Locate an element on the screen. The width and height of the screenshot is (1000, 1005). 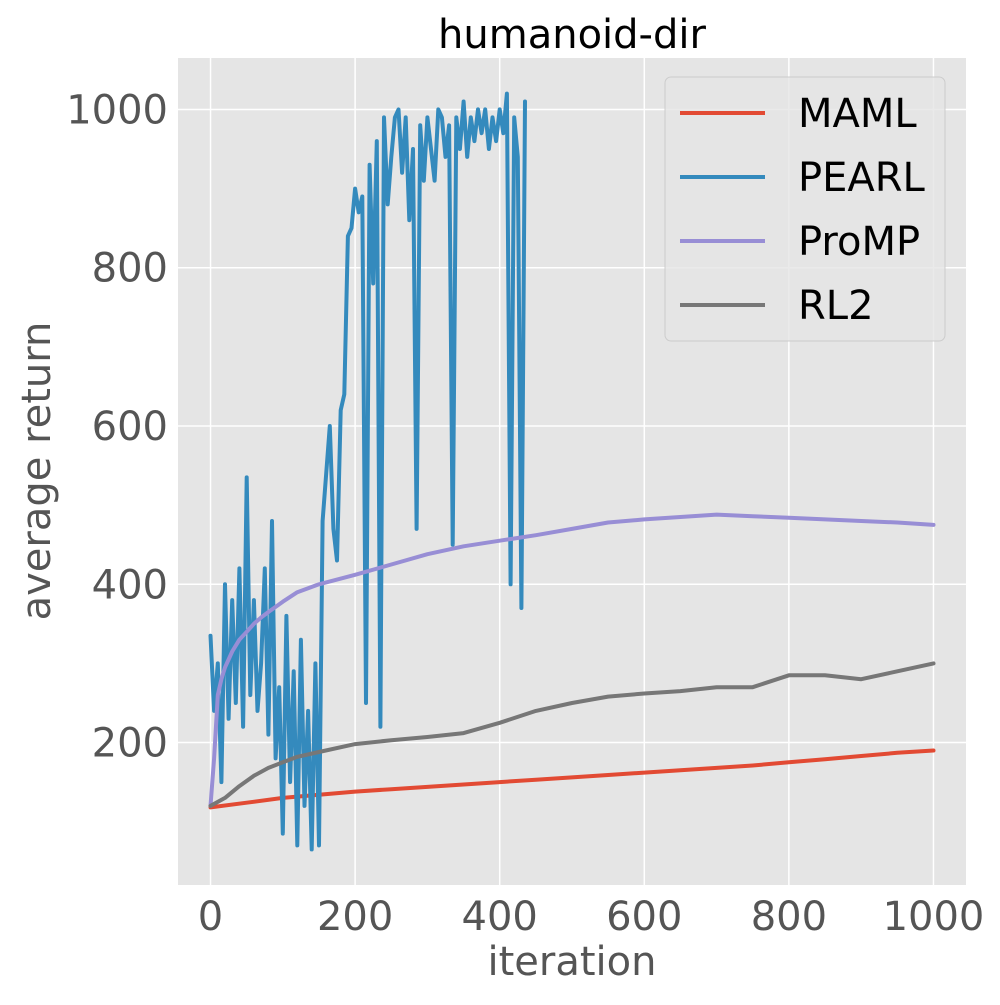
x-tick-label: 400 is located at coordinates (500, 917).